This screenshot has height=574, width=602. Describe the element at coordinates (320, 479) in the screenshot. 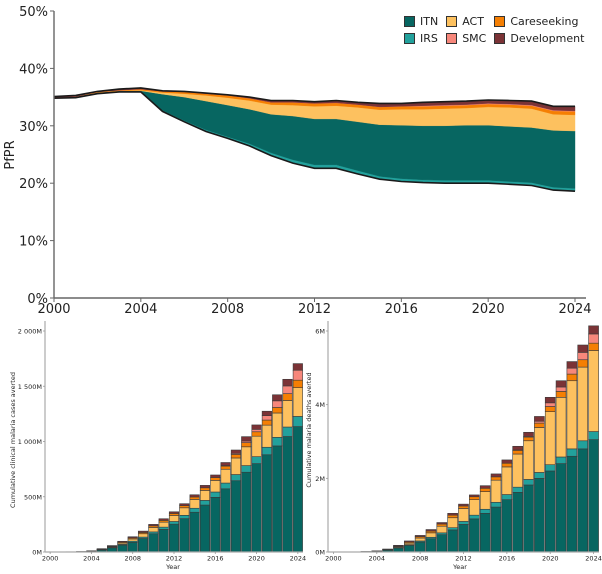

I see `deaths-y-tick-label: 2M` at that location.